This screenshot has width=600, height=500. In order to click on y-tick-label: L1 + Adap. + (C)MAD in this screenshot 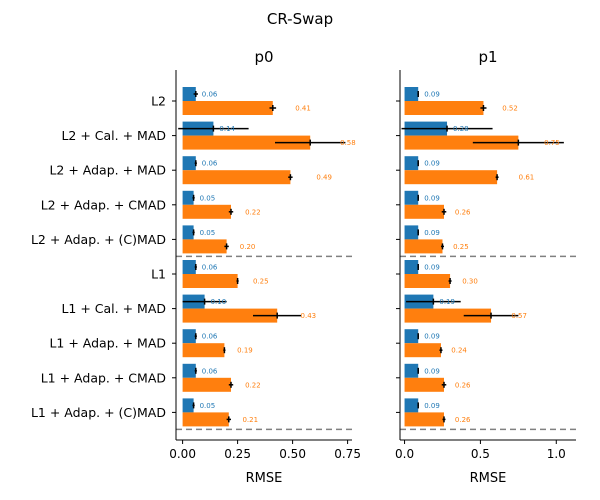, I will do `click(98, 412)`.